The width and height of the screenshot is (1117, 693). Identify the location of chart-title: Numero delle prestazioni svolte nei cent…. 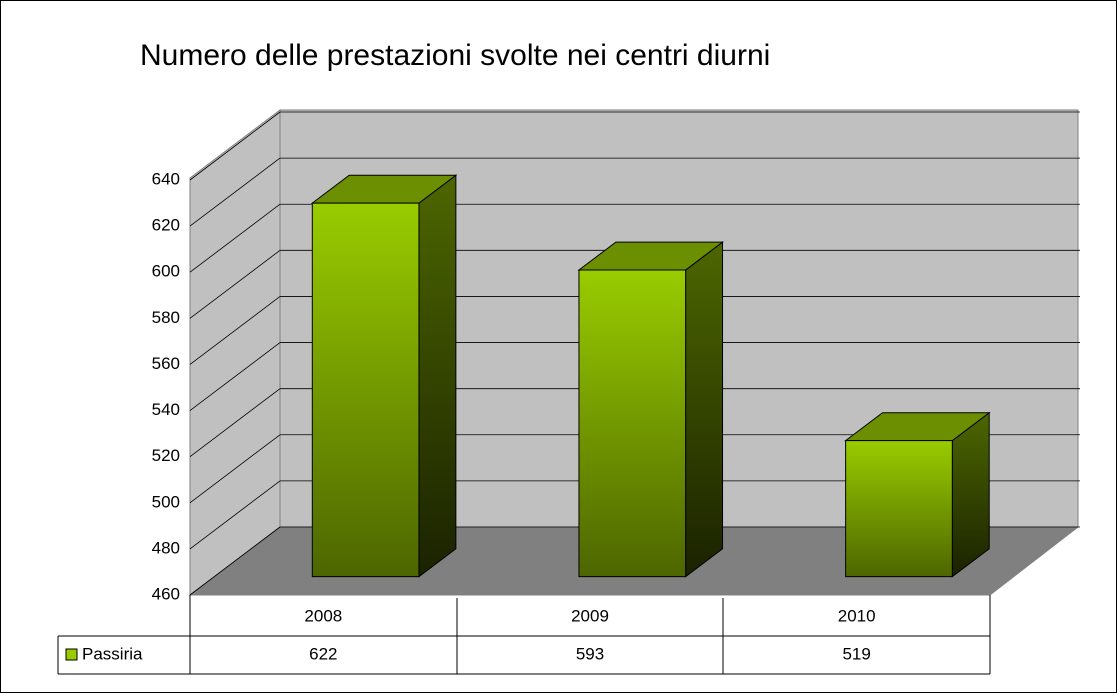
(455, 55).